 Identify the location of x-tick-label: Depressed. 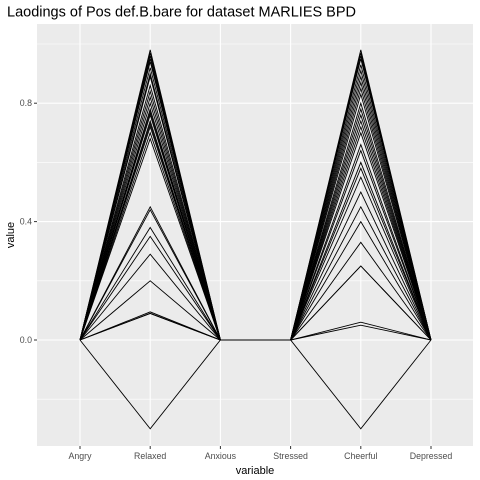
(431, 456).